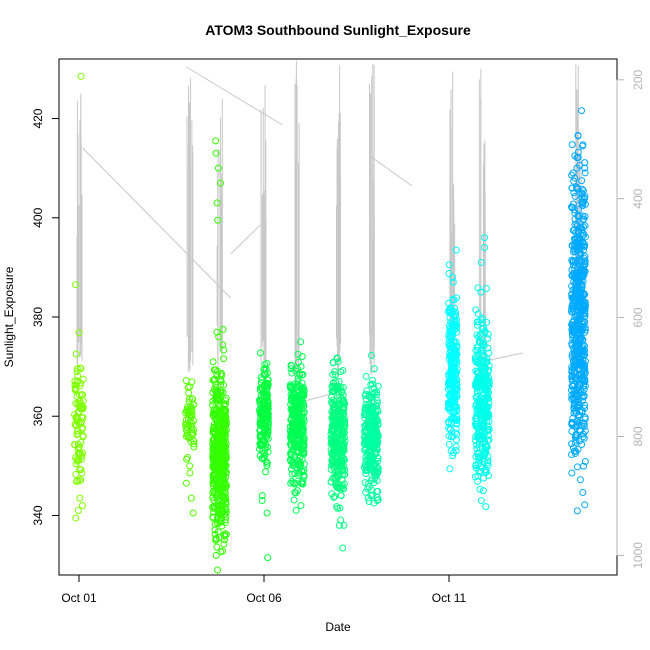 The width and height of the screenshot is (650, 650). What do you see at coordinates (79, 598) in the screenshot?
I see `x-tick-label: Oct 01` at bounding box center [79, 598].